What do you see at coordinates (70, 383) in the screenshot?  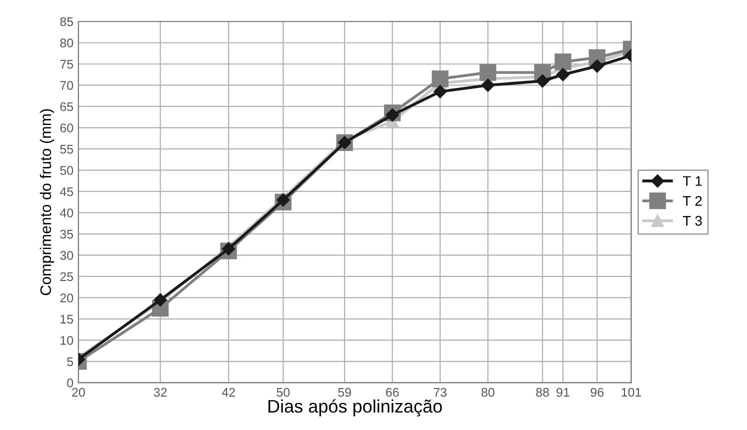 I see `y-tick-label: 0` at bounding box center [70, 383].